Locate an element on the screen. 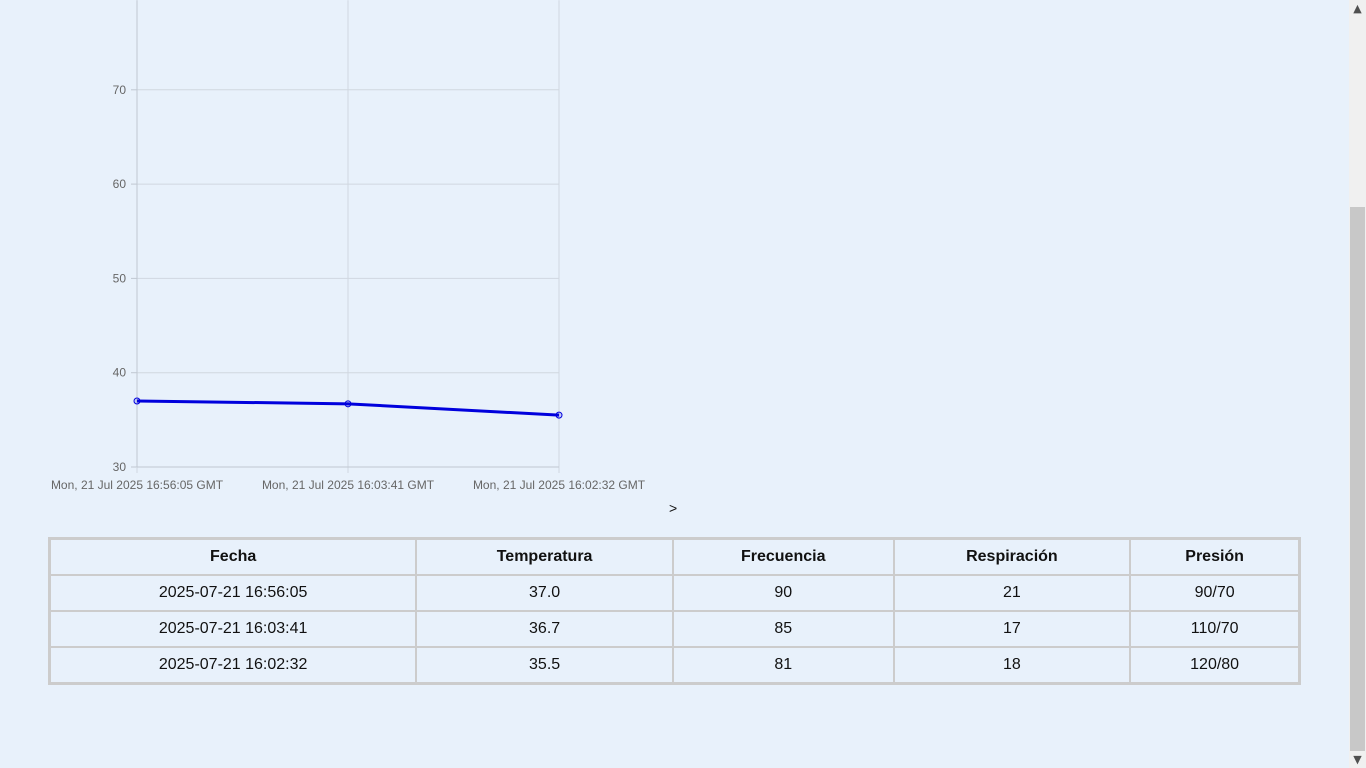  x-tick-label: Mon, 21 Jul 2025 16:56:05 GMT is located at coordinates (137, 485).